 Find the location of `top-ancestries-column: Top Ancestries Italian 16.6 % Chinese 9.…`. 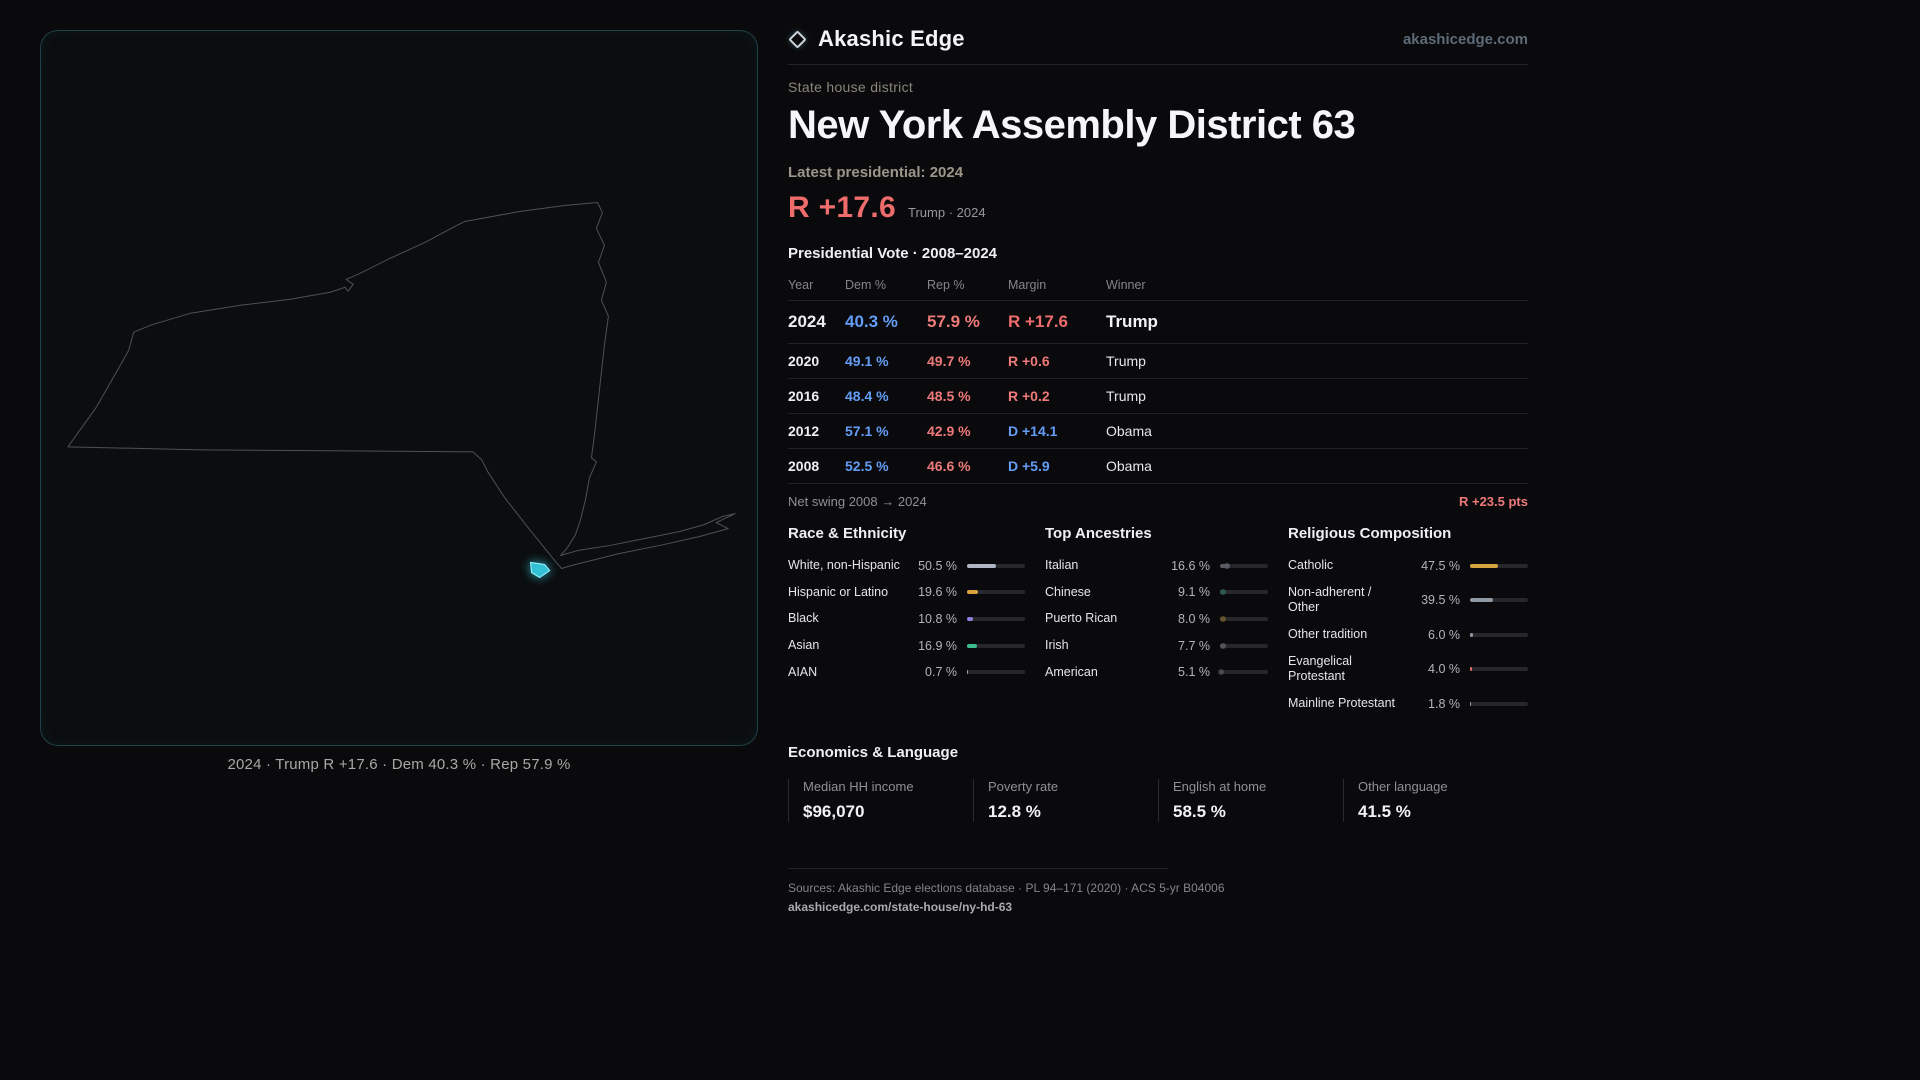

top-ancestries-column: Top Ancestries Italian 16.6 % Chinese 9.… is located at coordinates (1156, 623).